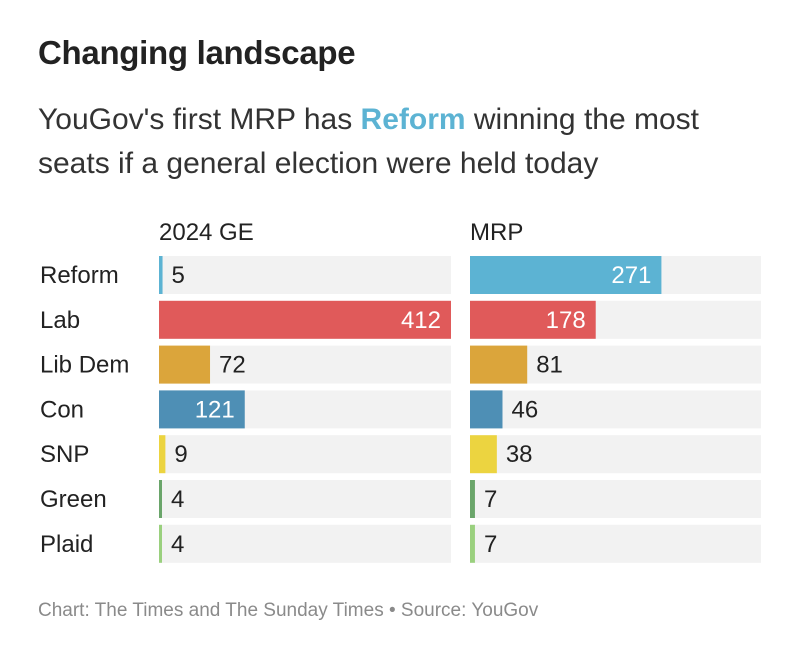  Describe the element at coordinates (177, 544) in the screenshot. I see `value-label-2024-ge-plaid: 4` at that location.